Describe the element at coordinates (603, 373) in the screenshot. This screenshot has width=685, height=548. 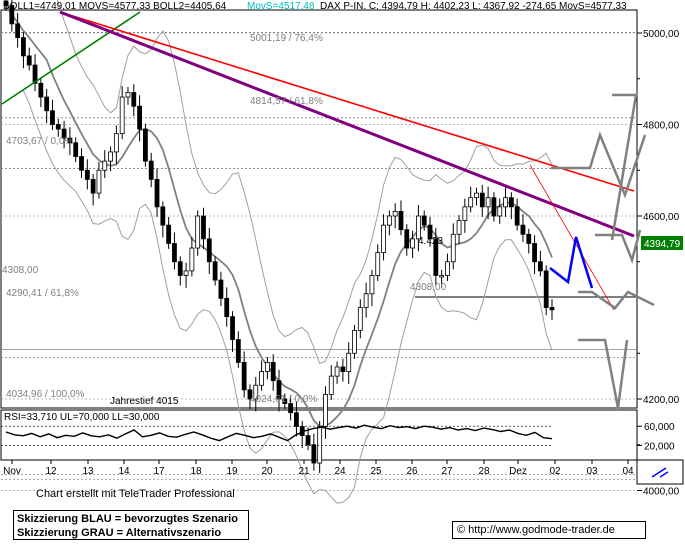
I see `scenario-gray-low` at that location.